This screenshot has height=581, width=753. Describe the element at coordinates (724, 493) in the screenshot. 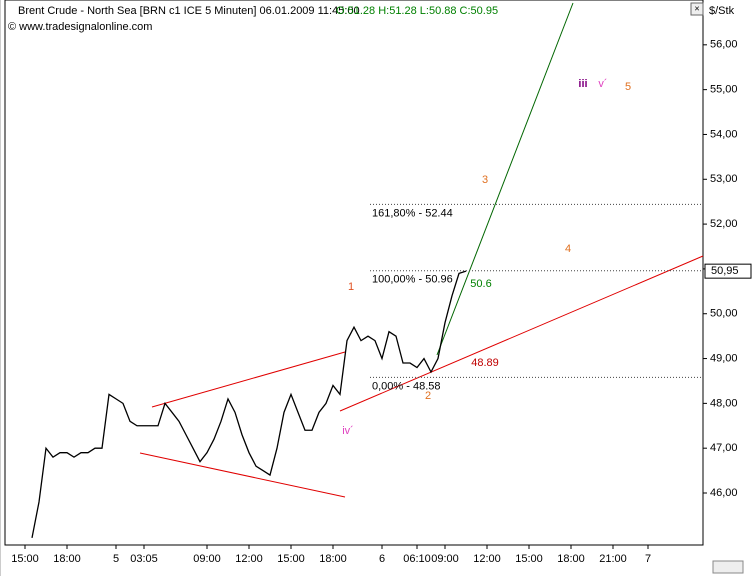

I see `y-tick-label: 46,00` at that location.